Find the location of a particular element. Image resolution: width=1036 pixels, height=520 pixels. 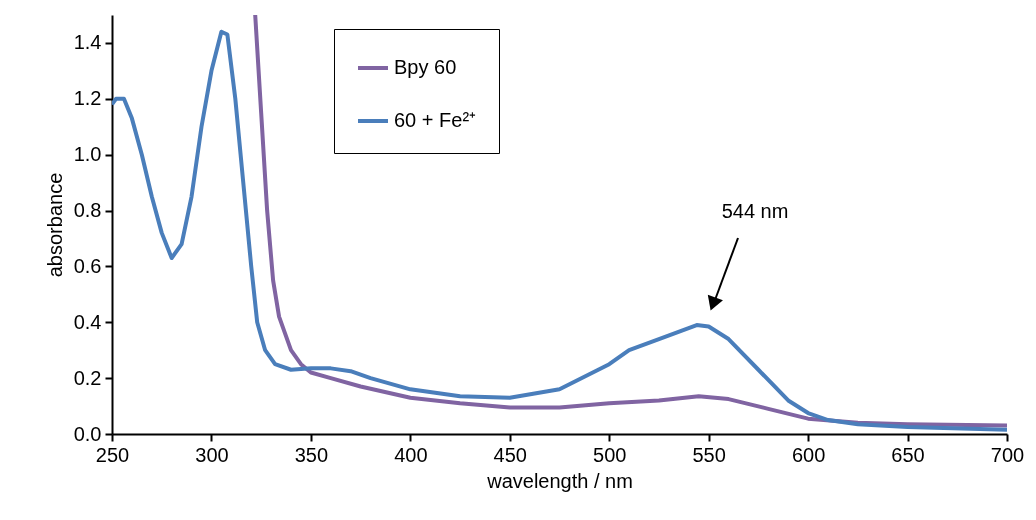

y-tick-label: 0.8 is located at coordinates (87, 210).